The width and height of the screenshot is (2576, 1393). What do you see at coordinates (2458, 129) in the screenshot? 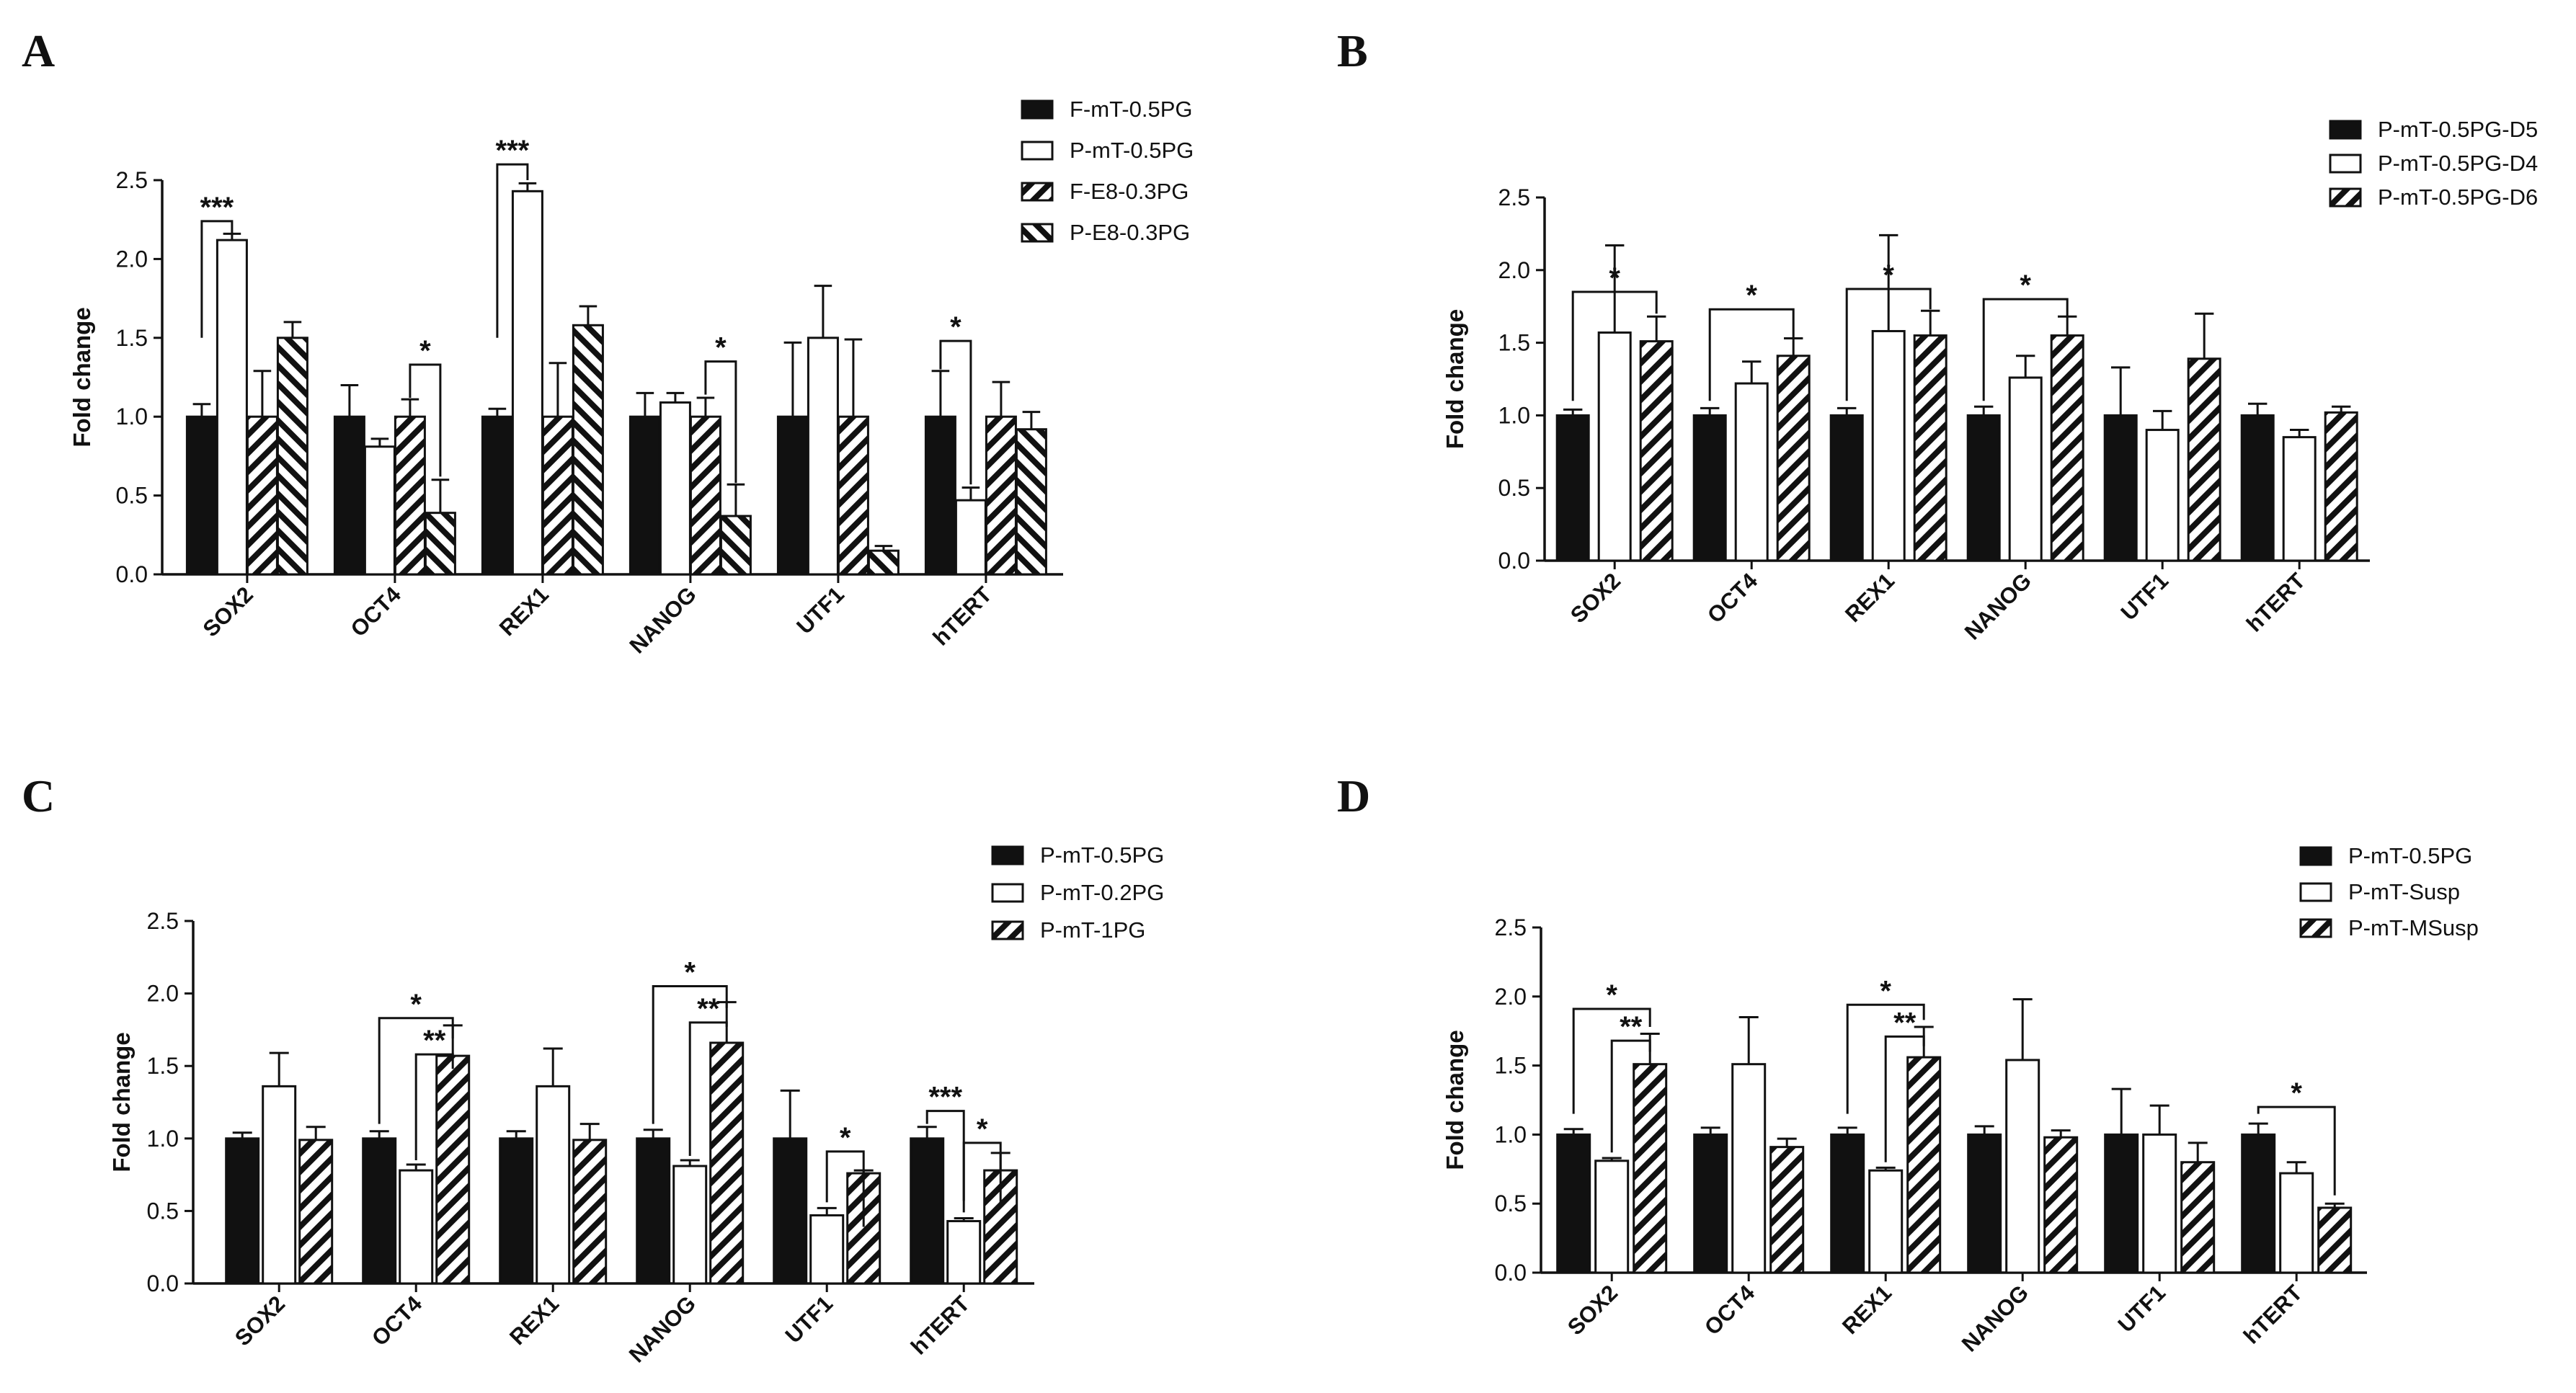
I see `legend-label: P-mT-0.5PG-D5` at bounding box center [2458, 129].